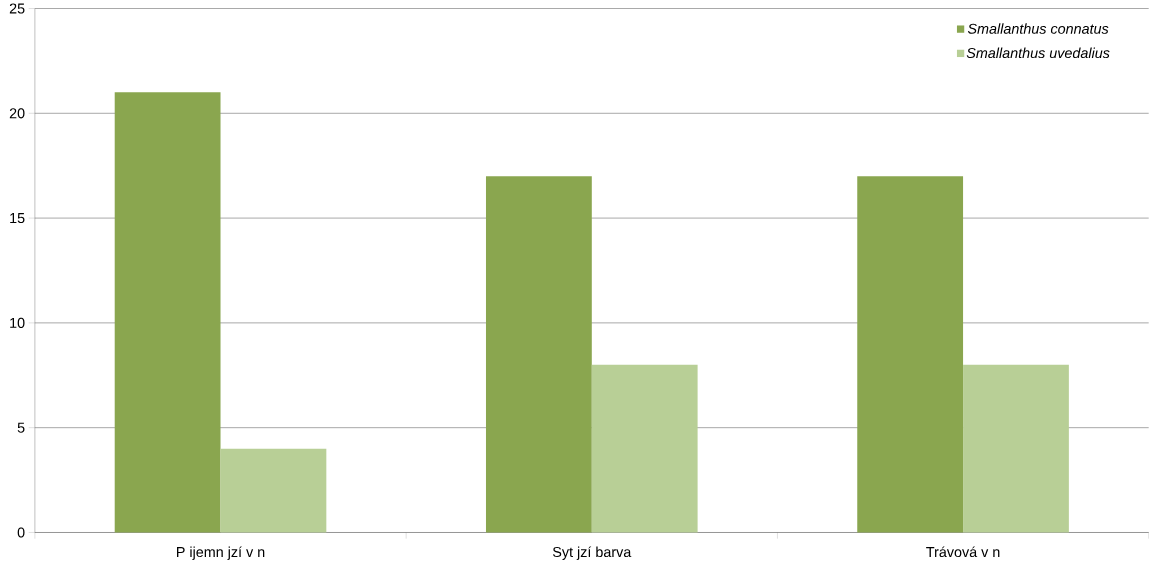 This screenshot has width=1149, height=563. I want to click on y-tick-label: 15, so click(17, 217).